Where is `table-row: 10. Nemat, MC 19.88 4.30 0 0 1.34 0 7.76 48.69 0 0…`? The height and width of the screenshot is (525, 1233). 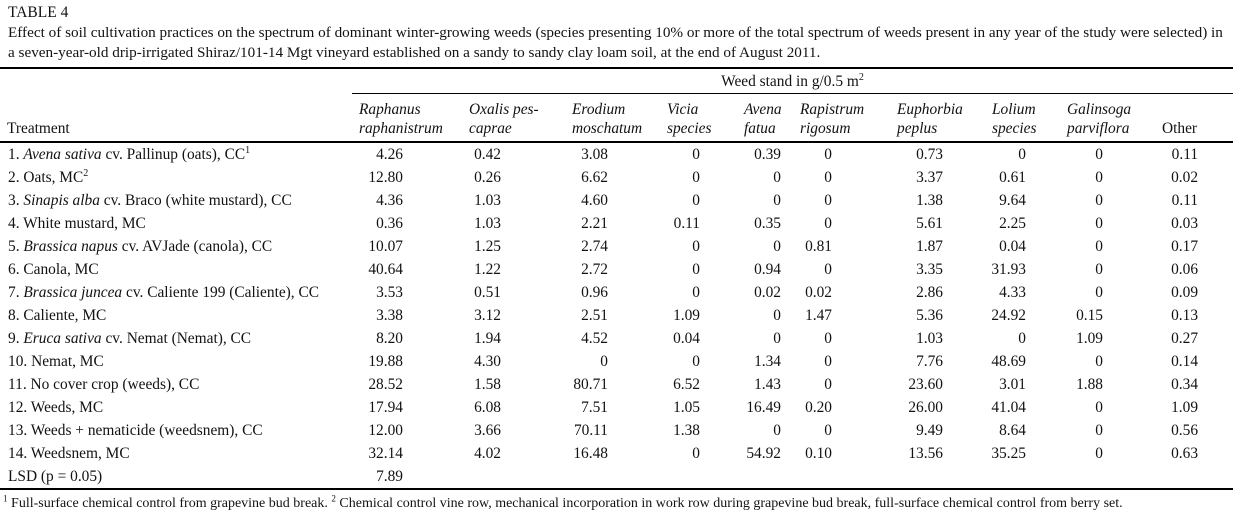
table-row: 10. Nemat, MC 19.88 4.30 0 0 1.34 0 7.76 48.69 0 0… is located at coordinates (616, 361).